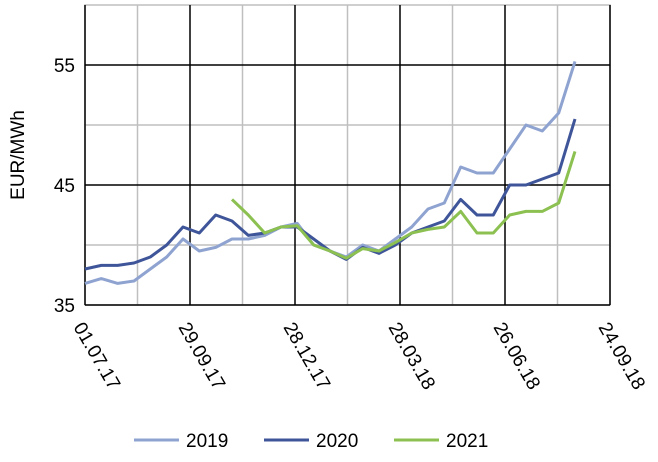  What do you see at coordinates (306, 356) in the screenshot?
I see `x-tick-label: 28.12.17` at bounding box center [306, 356].